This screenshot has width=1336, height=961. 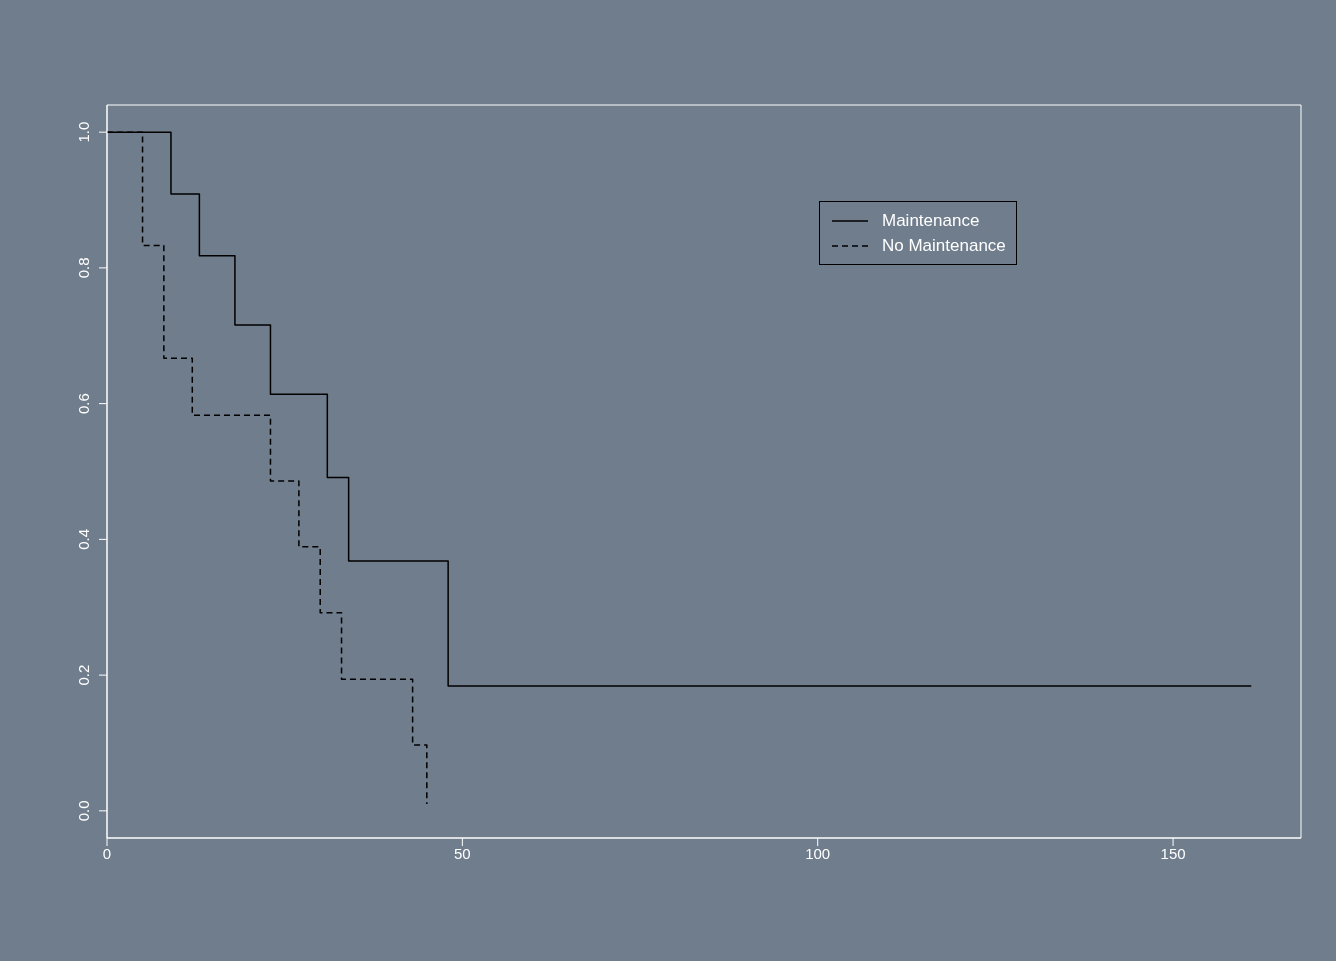 What do you see at coordinates (462, 853) in the screenshot?
I see `x-tick-label: 50` at bounding box center [462, 853].